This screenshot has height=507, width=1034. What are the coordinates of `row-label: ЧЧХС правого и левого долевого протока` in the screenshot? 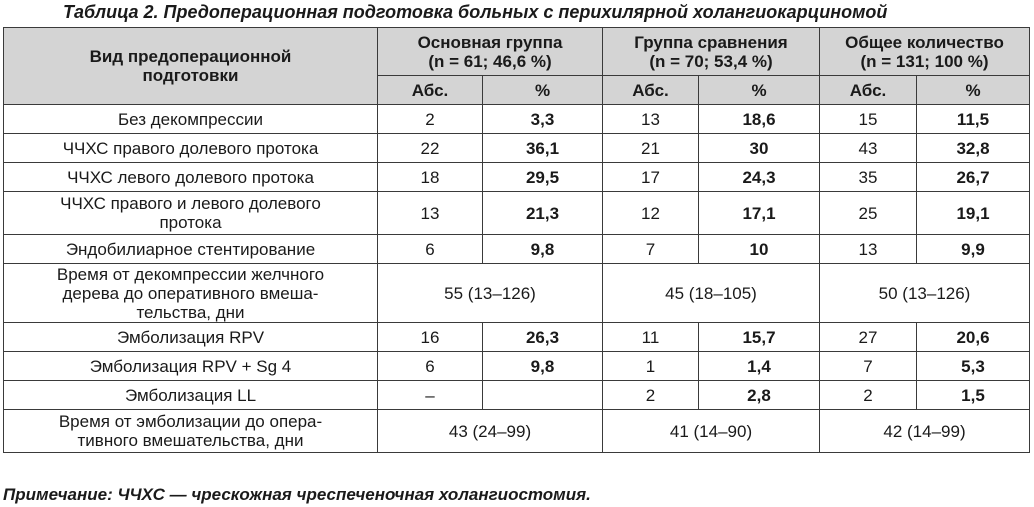 It's located at (190, 213).